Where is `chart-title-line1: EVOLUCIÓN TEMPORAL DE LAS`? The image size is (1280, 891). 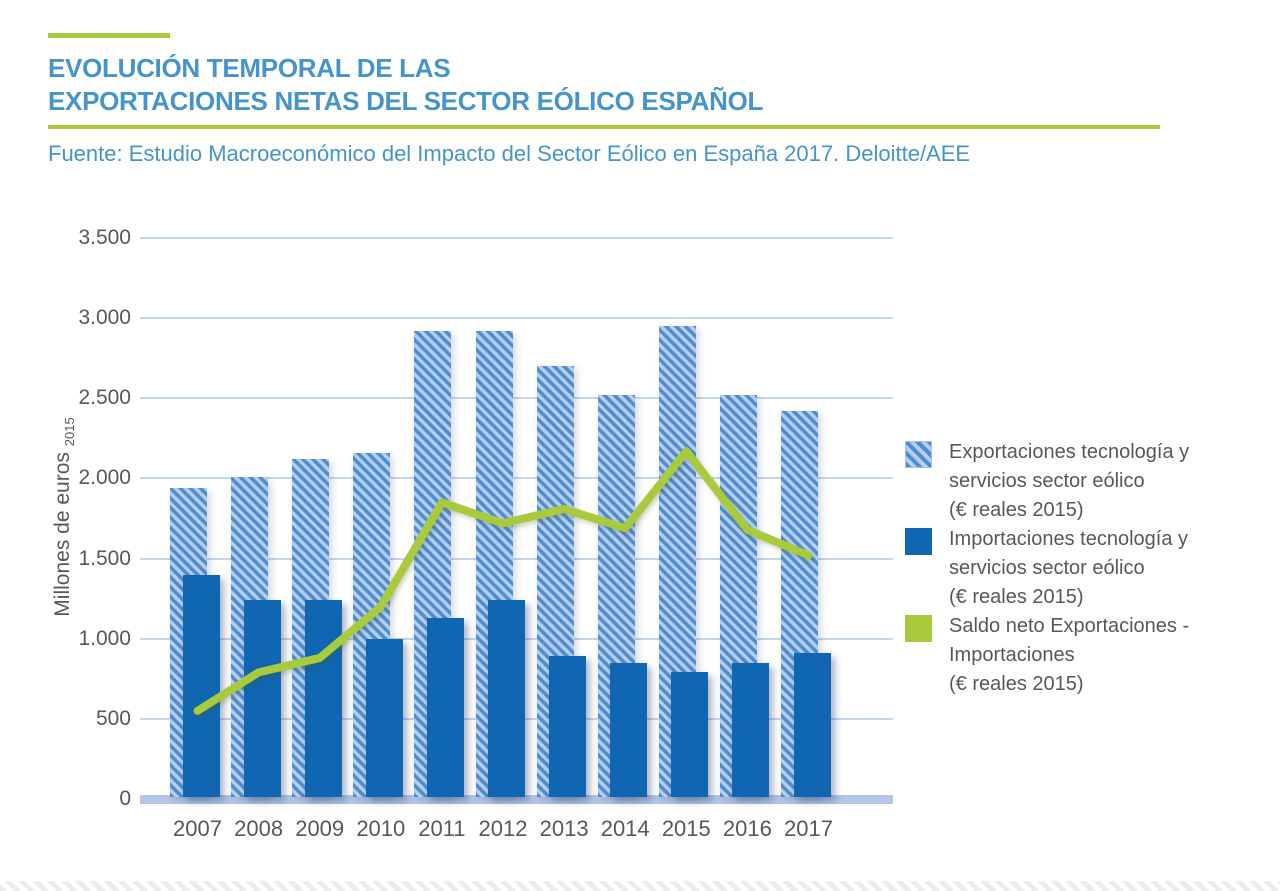
chart-title-line1: EVOLUCIÓN TEMPORAL DE LAS is located at coordinates (249, 68).